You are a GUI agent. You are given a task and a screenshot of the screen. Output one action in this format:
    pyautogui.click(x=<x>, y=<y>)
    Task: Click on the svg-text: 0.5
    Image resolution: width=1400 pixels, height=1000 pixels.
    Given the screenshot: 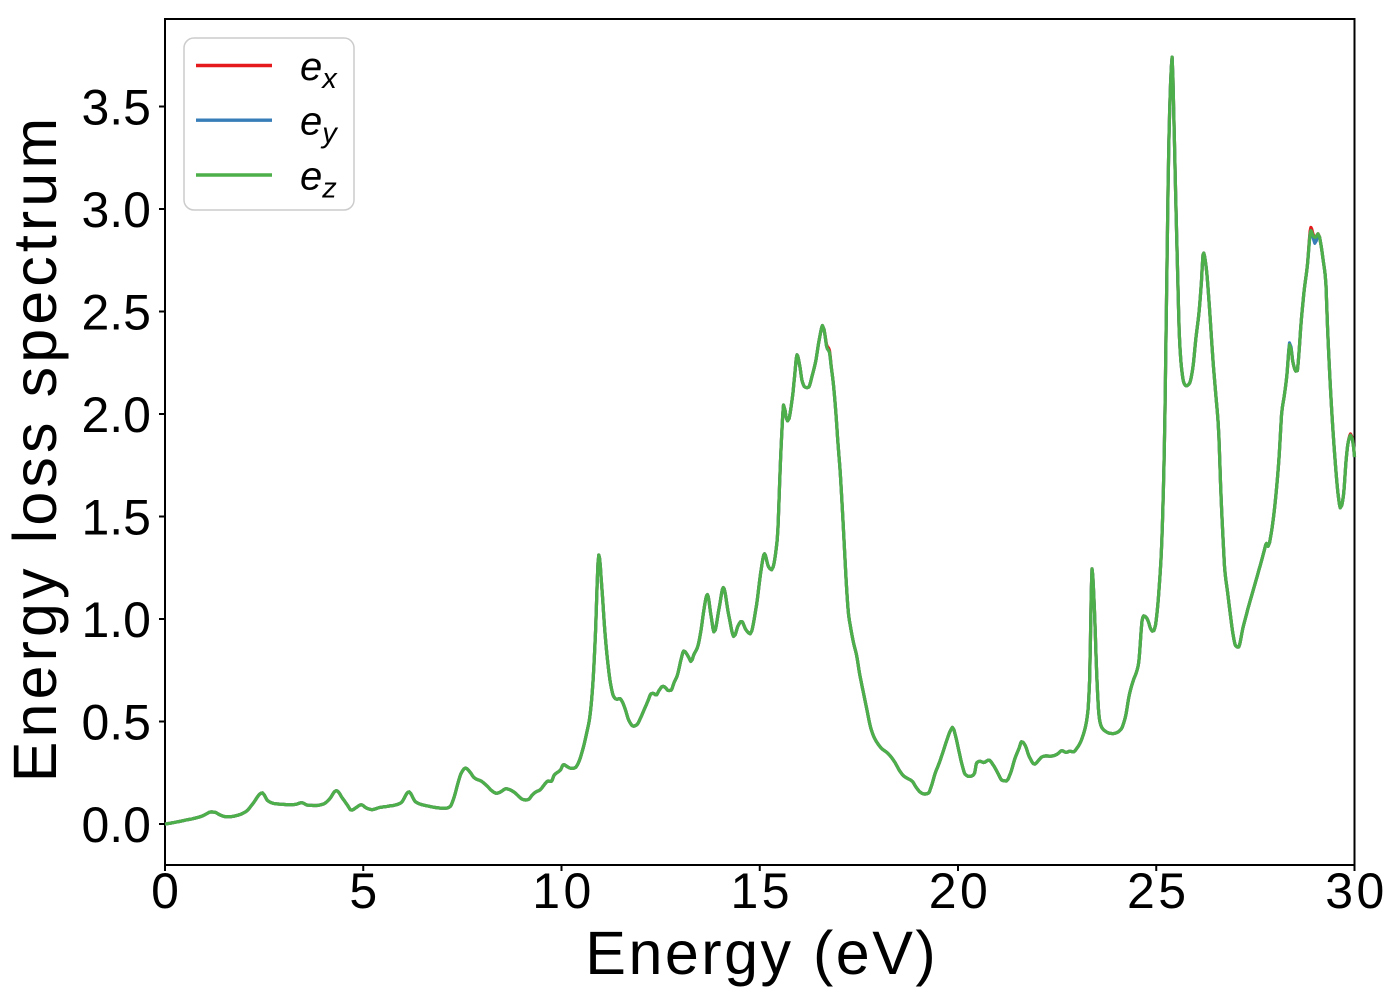 What is the action you would take?
    pyautogui.click(x=116, y=723)
    